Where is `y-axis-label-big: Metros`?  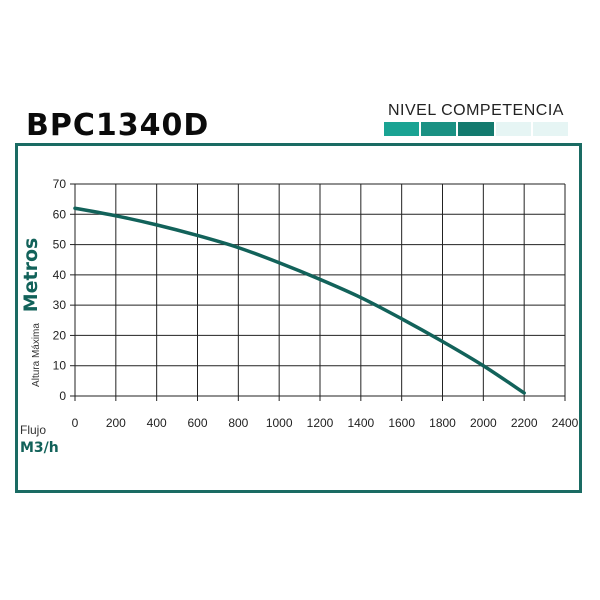
y-axis-label-big: Metros is located at coordinates (31, 275).